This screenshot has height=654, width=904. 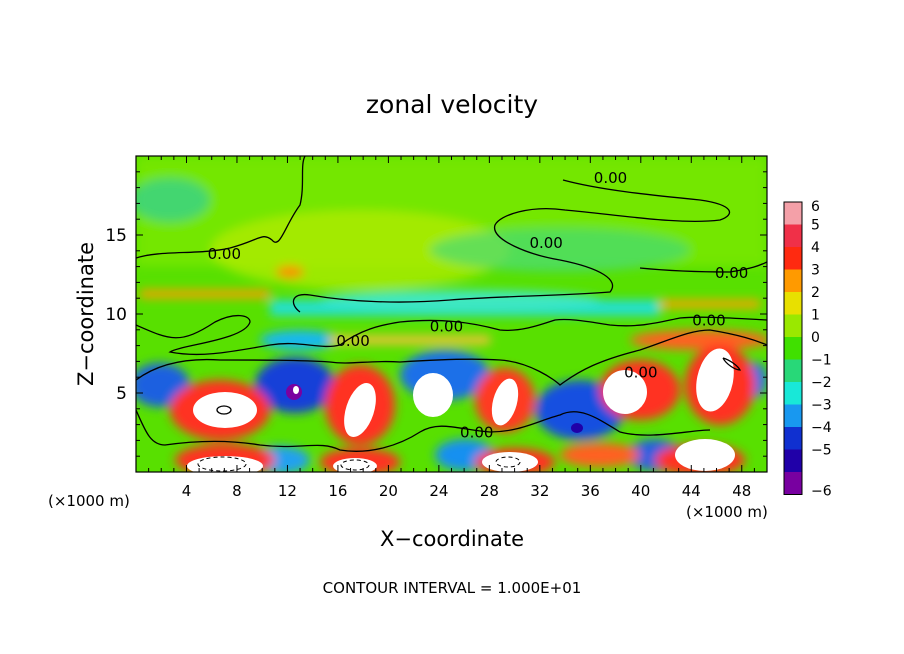 I want to click on colorbar-label: −5, so click(x=821, y=451).